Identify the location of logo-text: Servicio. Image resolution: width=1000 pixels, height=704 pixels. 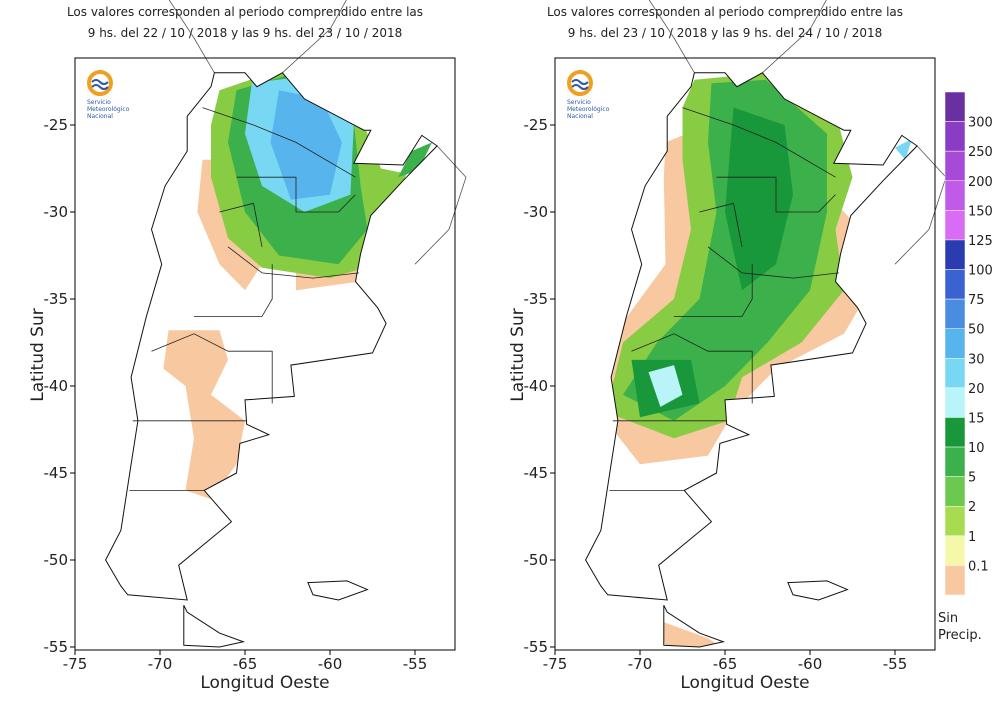
(99, 102).